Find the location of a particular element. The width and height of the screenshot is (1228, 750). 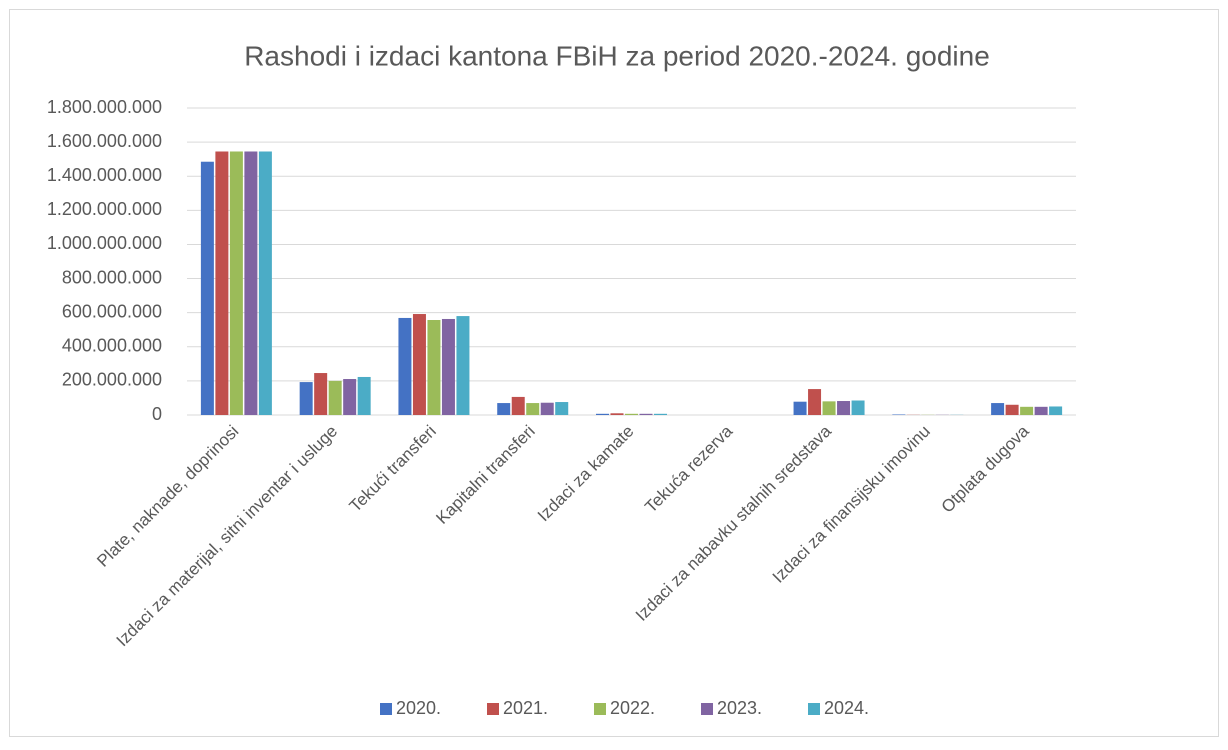

legend-label: 2020. is located at coordinates (418, 708).